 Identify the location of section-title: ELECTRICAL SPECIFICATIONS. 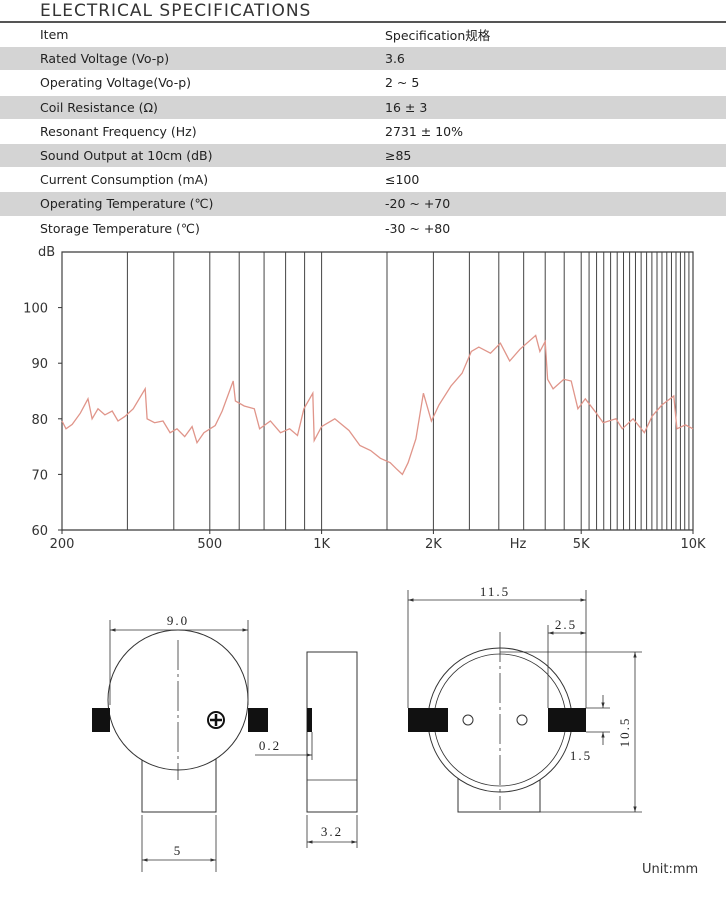
(176, 11).